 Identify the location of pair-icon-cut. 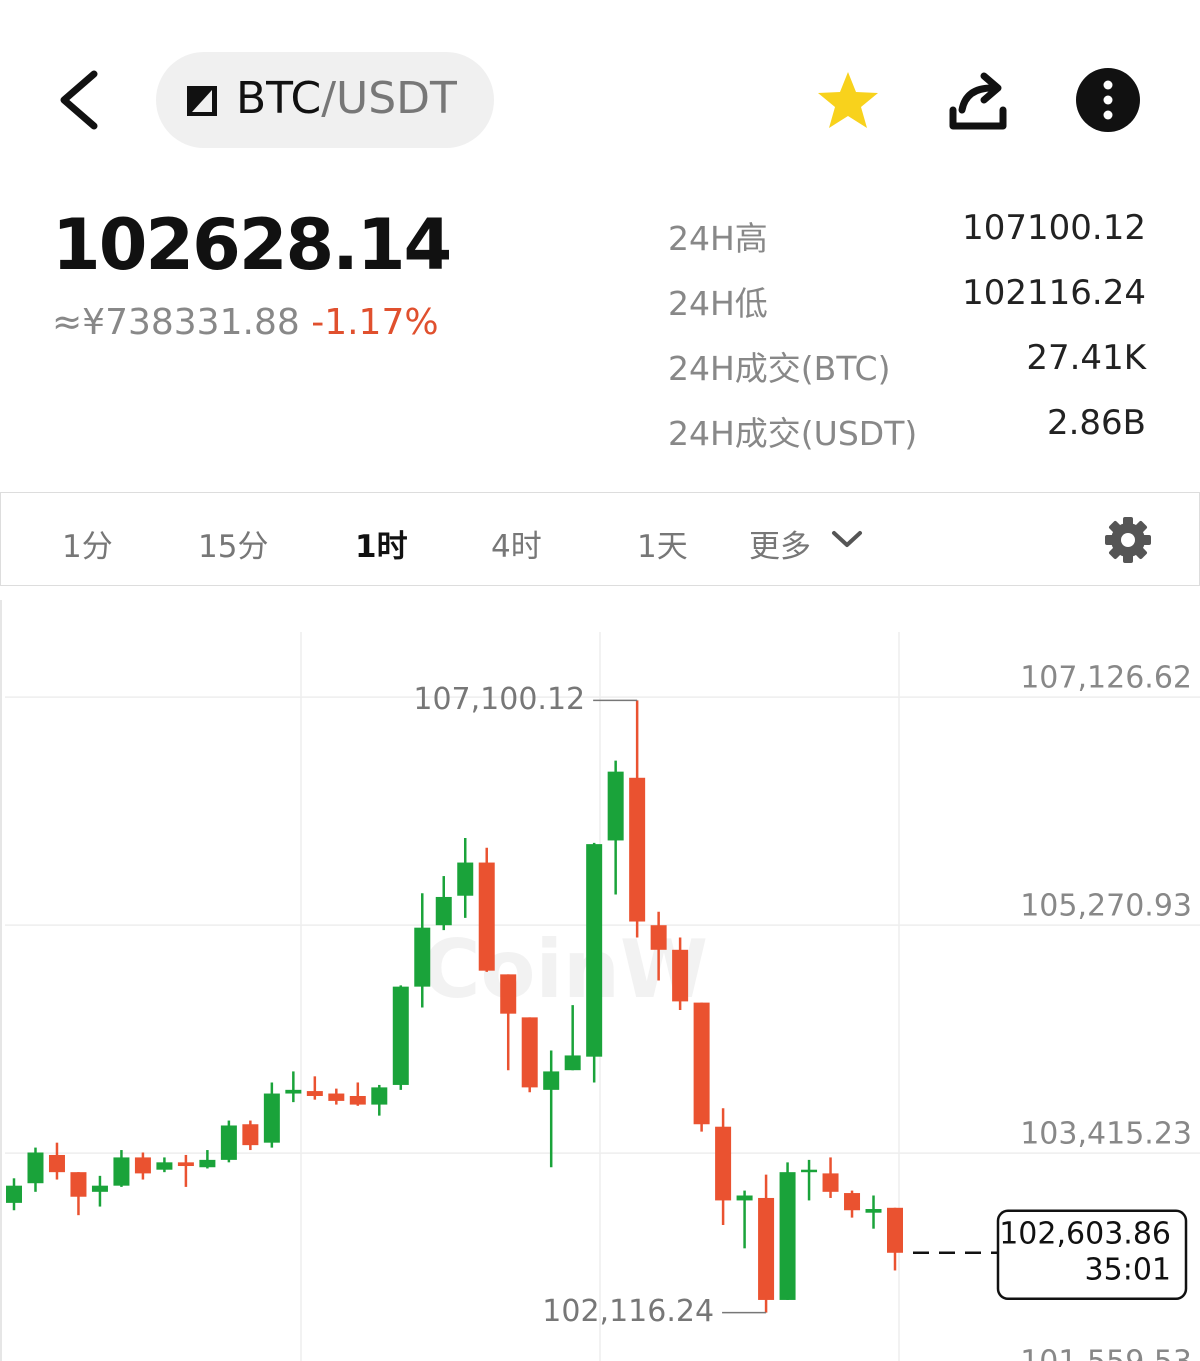
(202, 101).